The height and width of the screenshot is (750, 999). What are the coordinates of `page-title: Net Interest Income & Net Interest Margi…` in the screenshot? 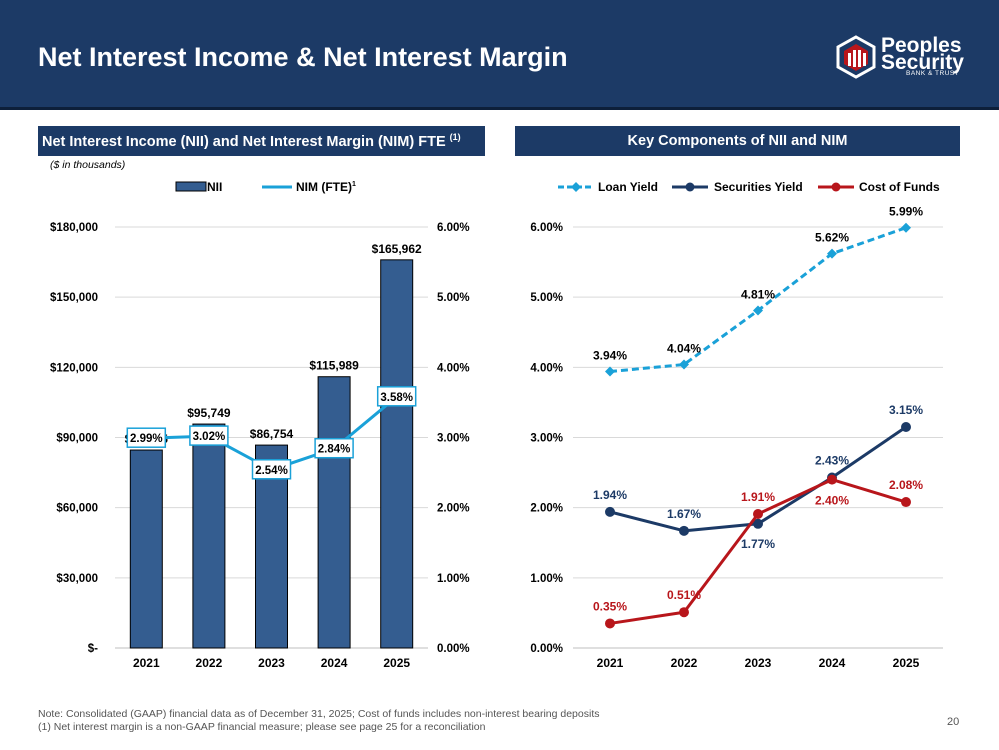 It's located at (303, 57).